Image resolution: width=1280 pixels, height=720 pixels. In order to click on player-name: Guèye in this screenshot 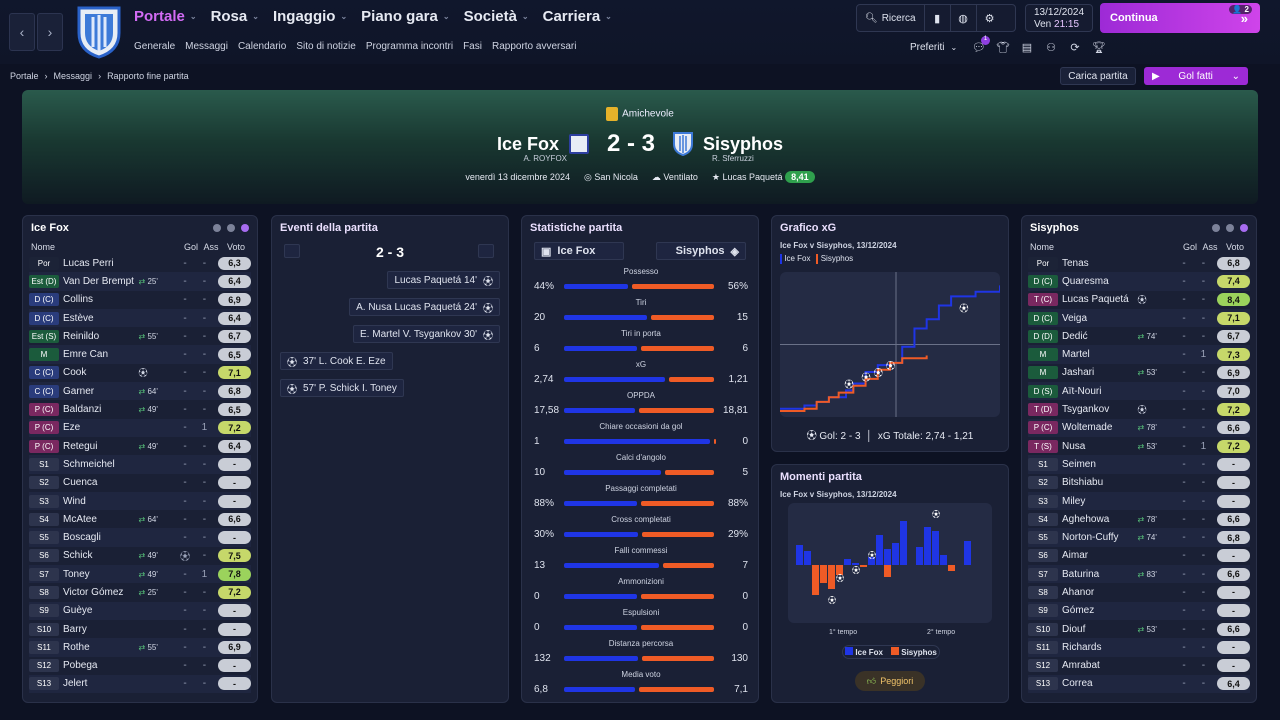, I will do `click(78, 611)`.